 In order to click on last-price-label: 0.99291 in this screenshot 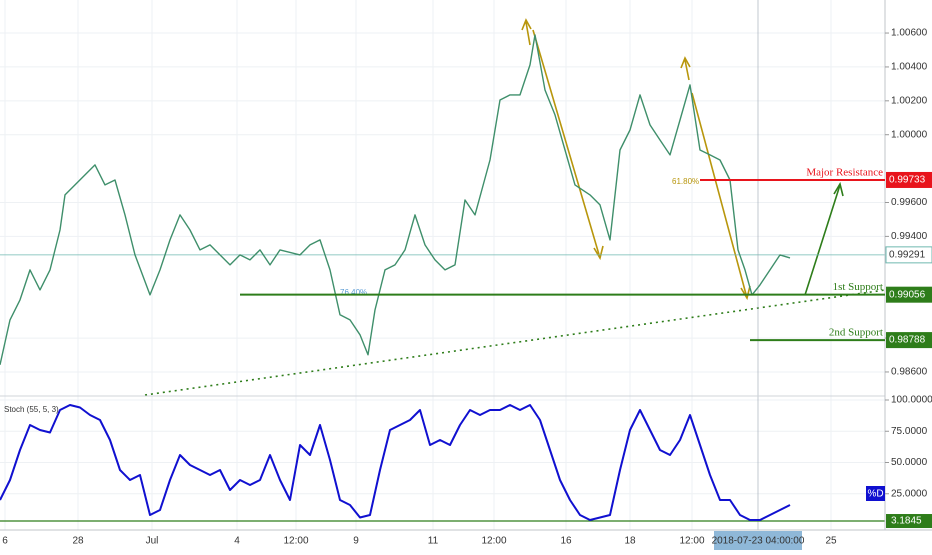, I will do `click(907, 255)`.